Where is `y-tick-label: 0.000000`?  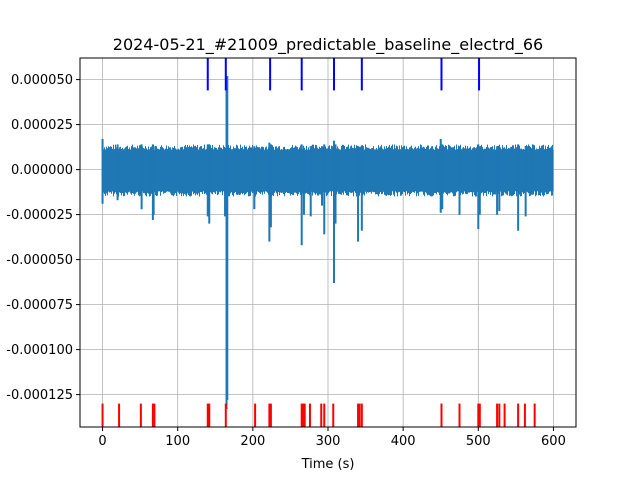
y-tick-label: 0.000000 is located at coordinates (42, 170).